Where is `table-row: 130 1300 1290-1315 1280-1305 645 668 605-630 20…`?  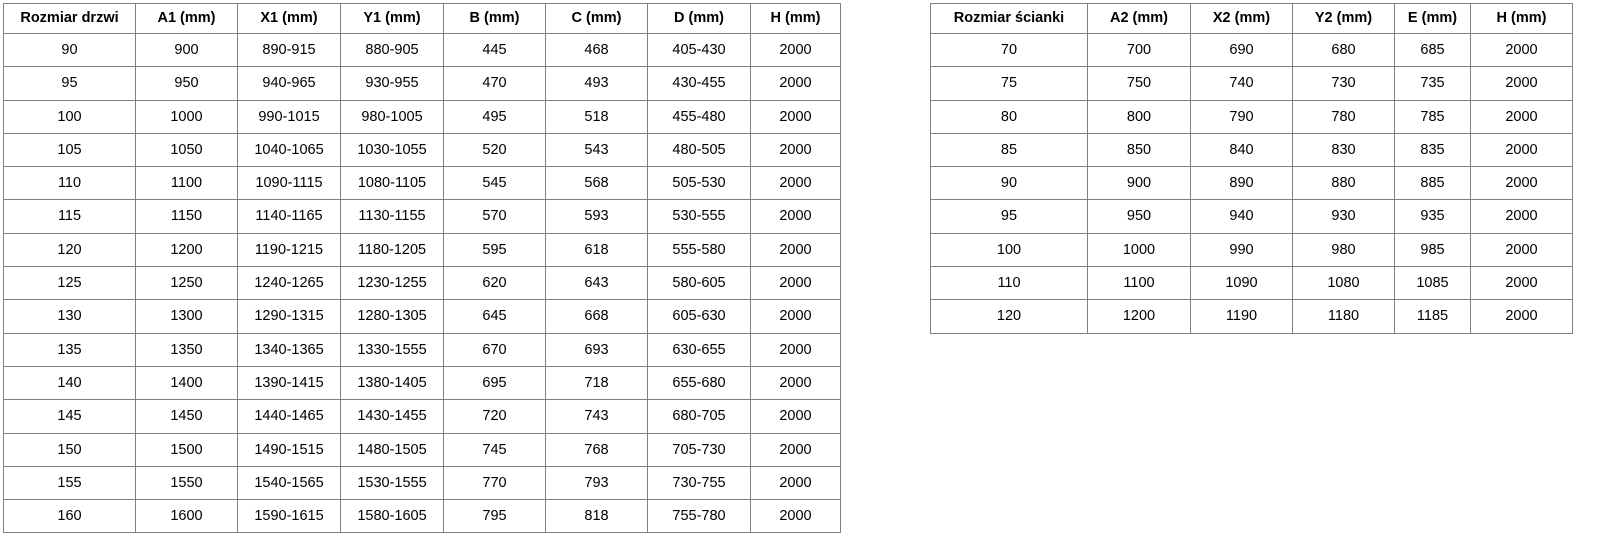
table-row: 130 1300 1290-1315 1280-1305 645 668 605-630 20… is located at coordinates (422, 316).